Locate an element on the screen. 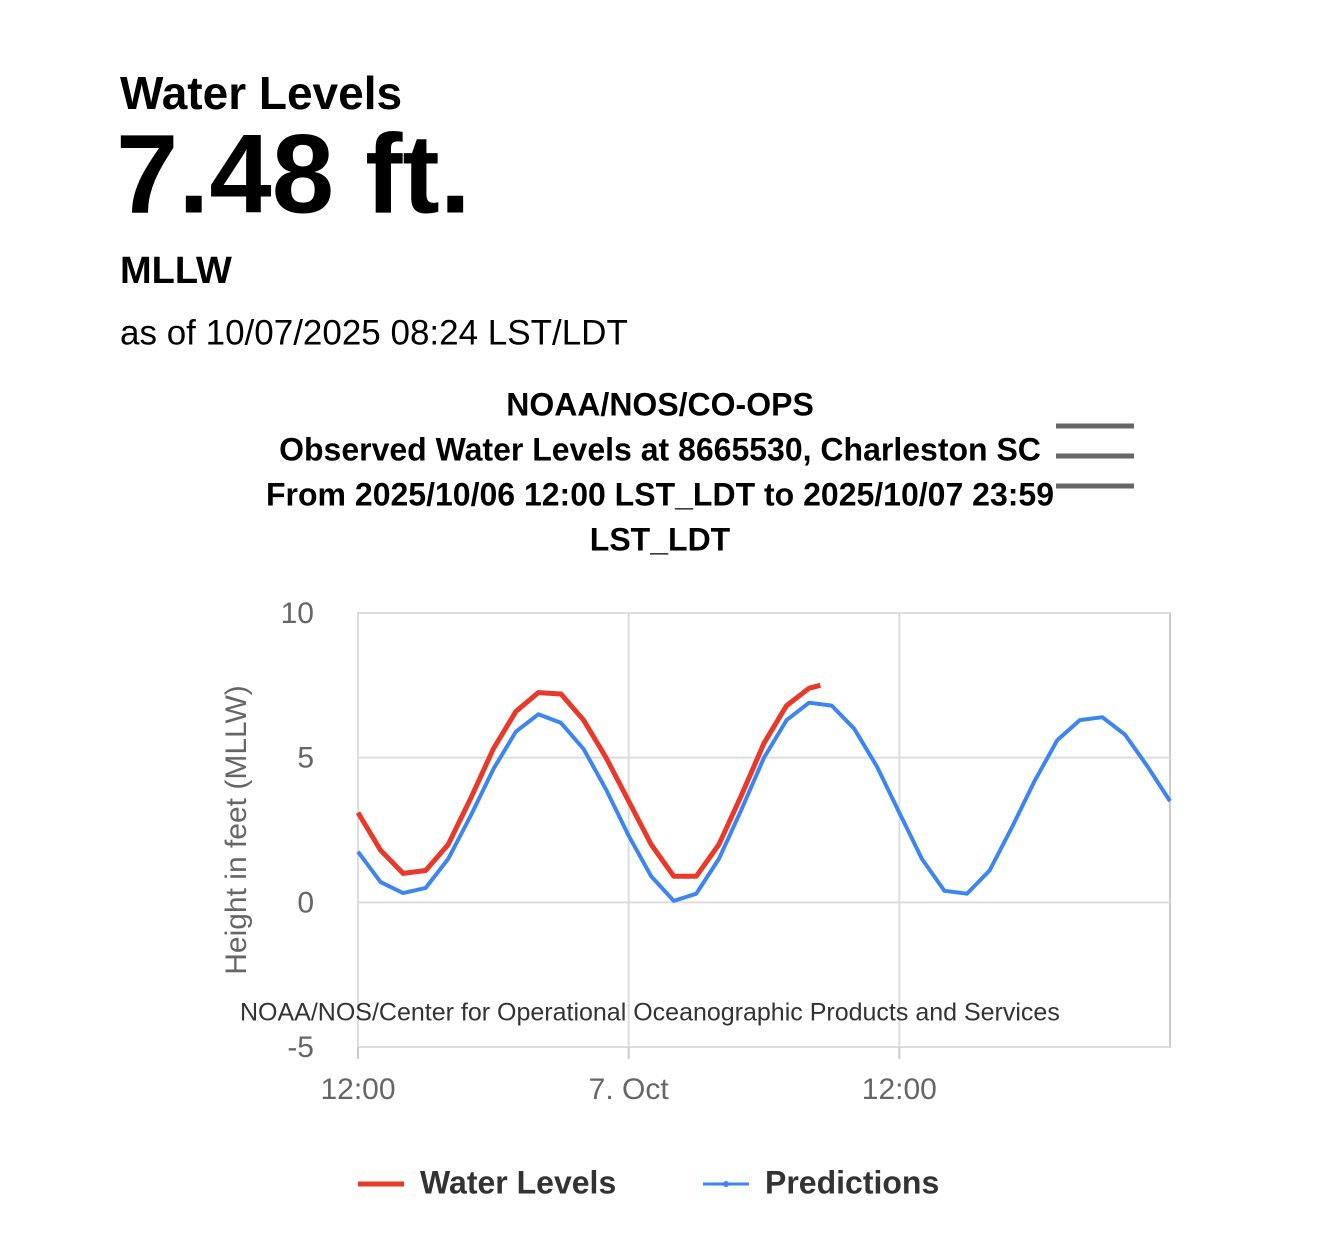  y-tick-label: 10 is located at coordinates (297, 613).